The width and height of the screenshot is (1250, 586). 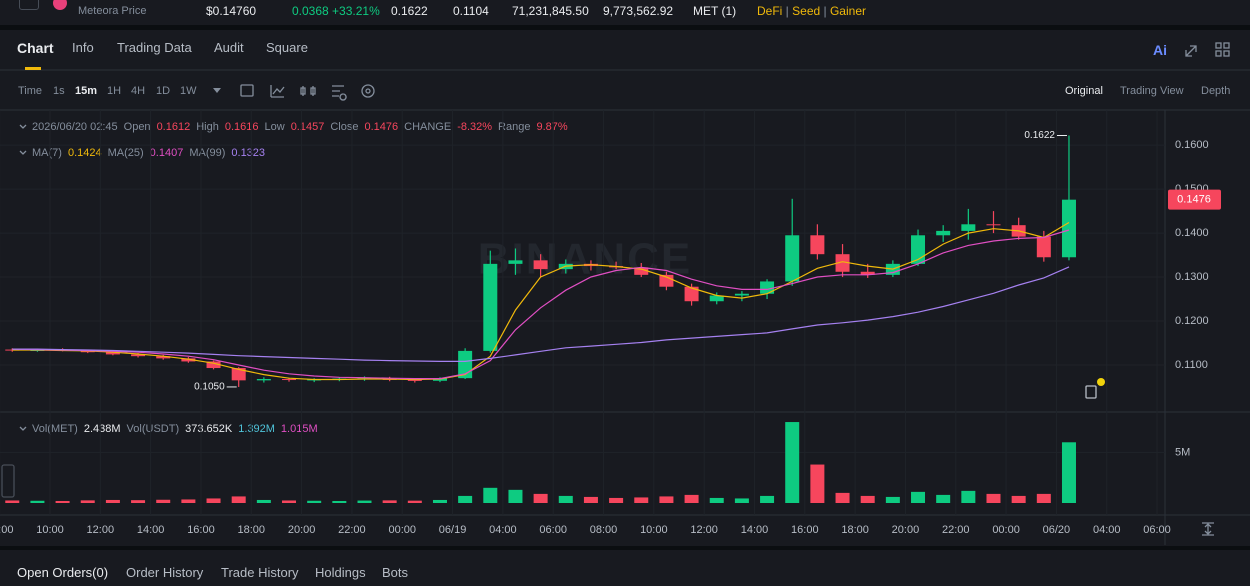 I want to click on symbol: MET (1), so click(x=715, y=11).